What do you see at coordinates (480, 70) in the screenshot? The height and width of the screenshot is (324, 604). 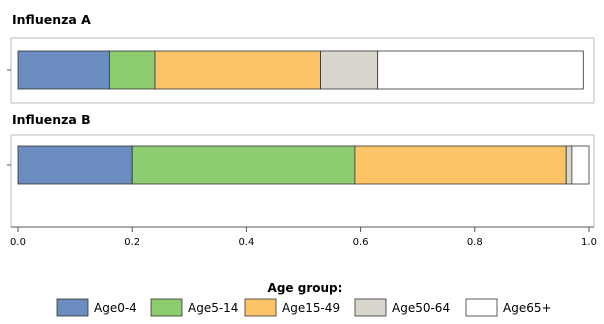 I see `bar-segment-influenza-a-age65` at bounding box center [480, 70].